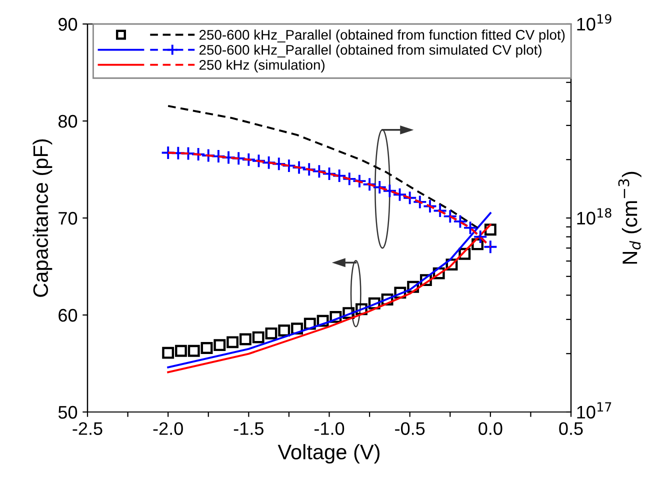 The image size is (651, 481). Describe the element at coordinates (68, 315) in the screenshot. I see `y-tick-label: 60` at that location.